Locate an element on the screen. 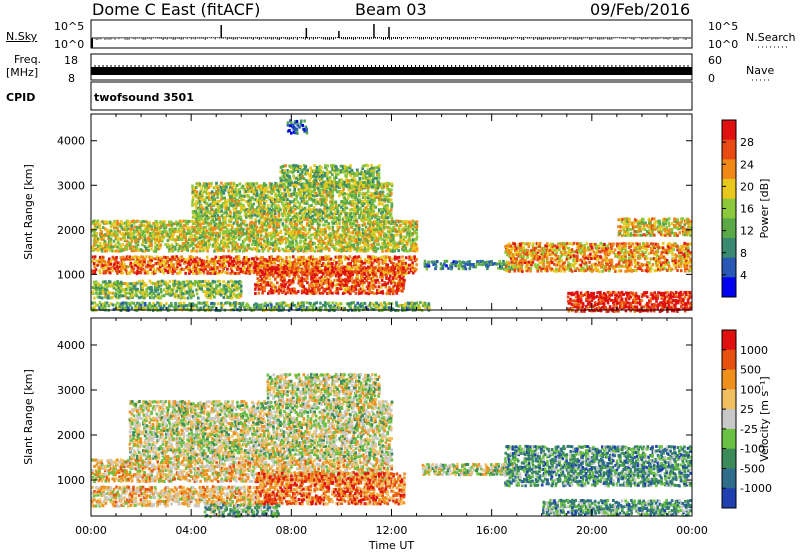 This screenshot has width=800, height=554. nave-tick-top: 60 is located at coordinates (715, 60).